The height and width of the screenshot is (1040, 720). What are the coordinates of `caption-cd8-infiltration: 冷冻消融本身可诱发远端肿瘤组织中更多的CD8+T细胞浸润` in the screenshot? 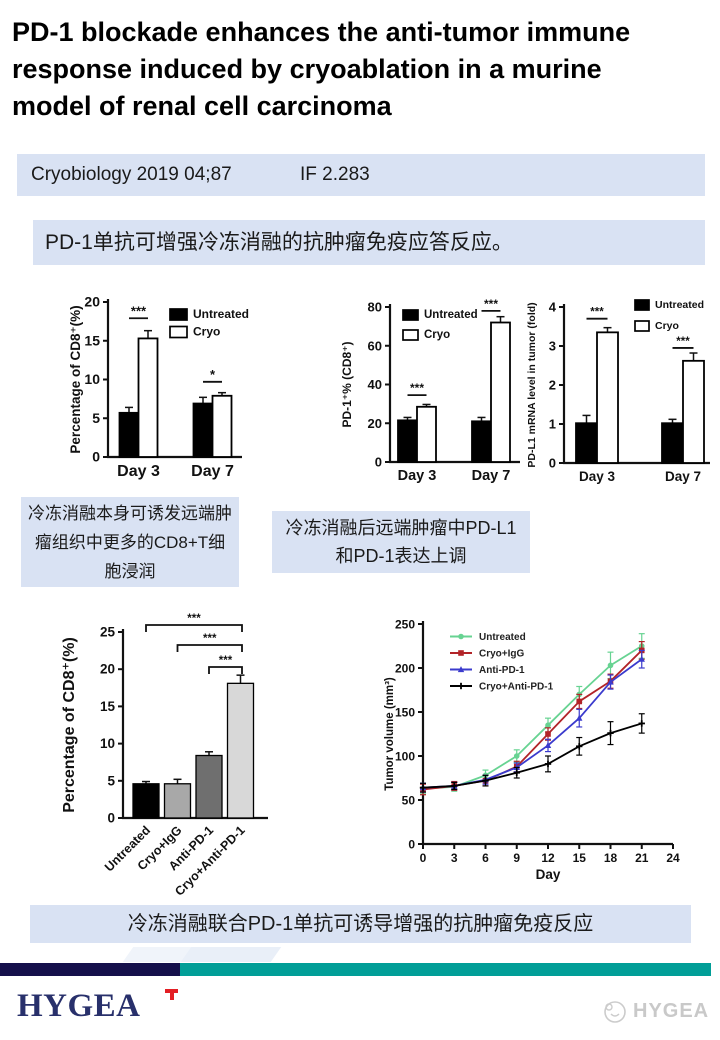 It's located at (130, 542).